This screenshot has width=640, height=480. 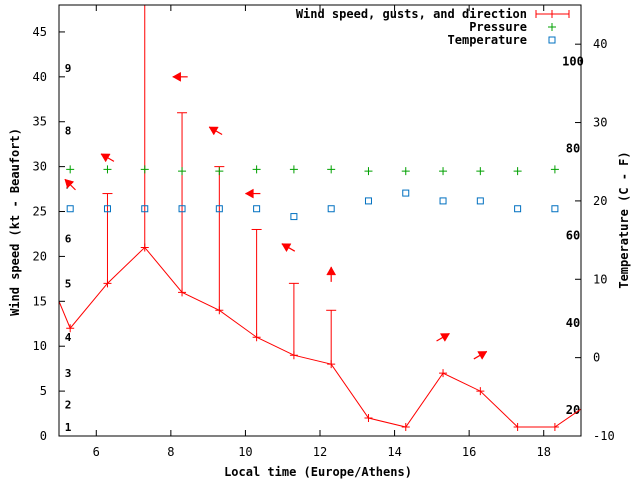 What do you see at coordinates (40, 32) in the screenshot?
I see `y-tick-label: 45` at bounding box center [40, 32].